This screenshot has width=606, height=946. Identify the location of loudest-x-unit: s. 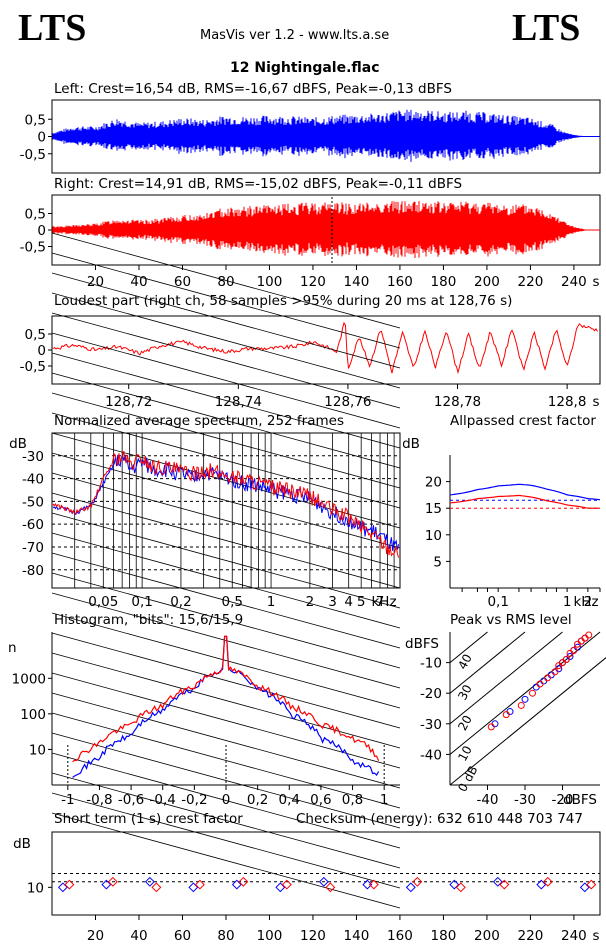
(595, 402).